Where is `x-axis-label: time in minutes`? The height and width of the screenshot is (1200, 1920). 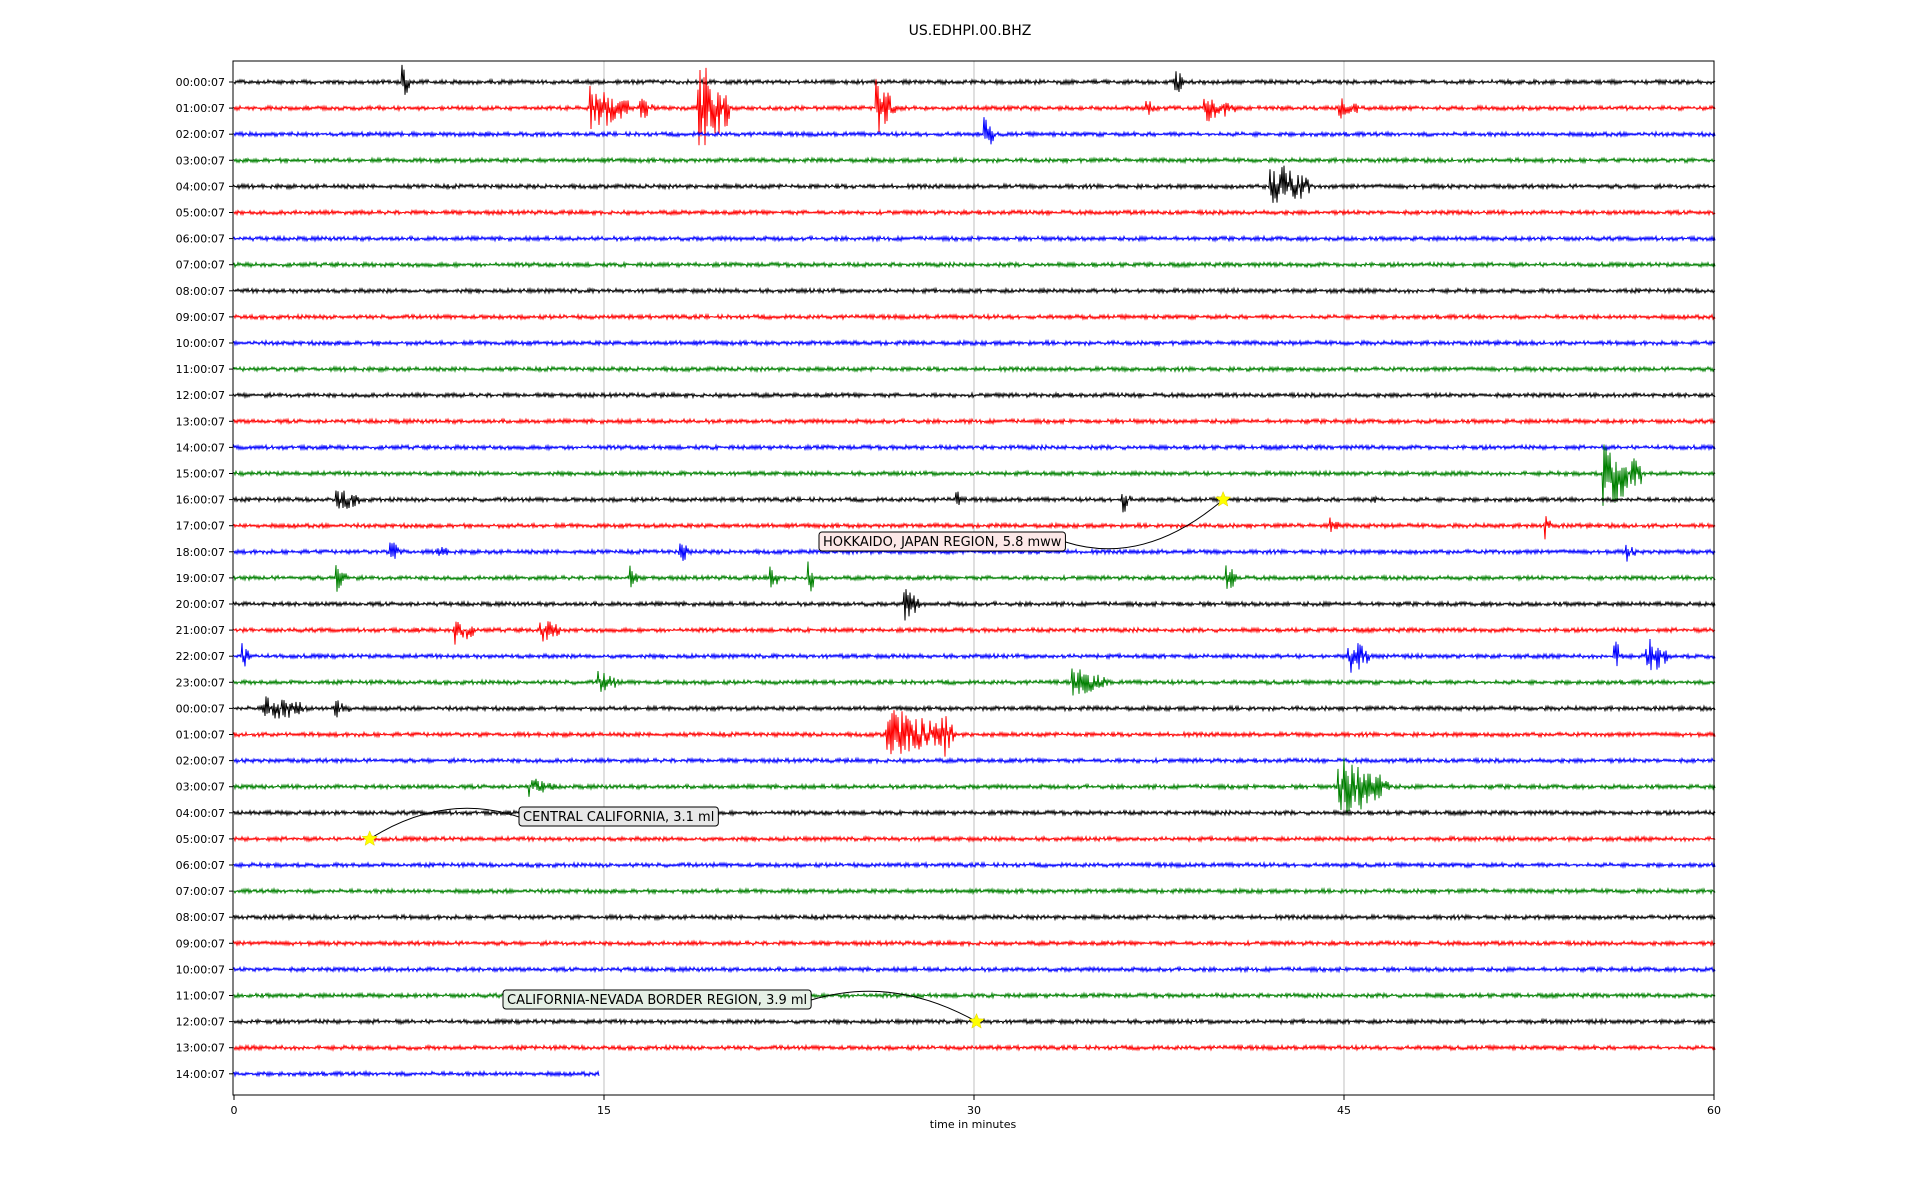 x-axis-label: time in minutes is located at coordinates (973, 1124).